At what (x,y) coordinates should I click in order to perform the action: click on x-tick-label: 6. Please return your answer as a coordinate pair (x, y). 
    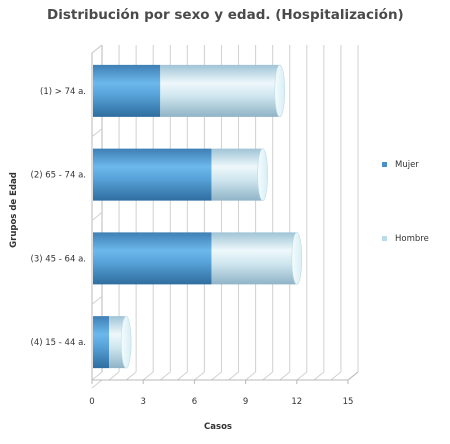
    Looking at the image, I should click on (194, 402).